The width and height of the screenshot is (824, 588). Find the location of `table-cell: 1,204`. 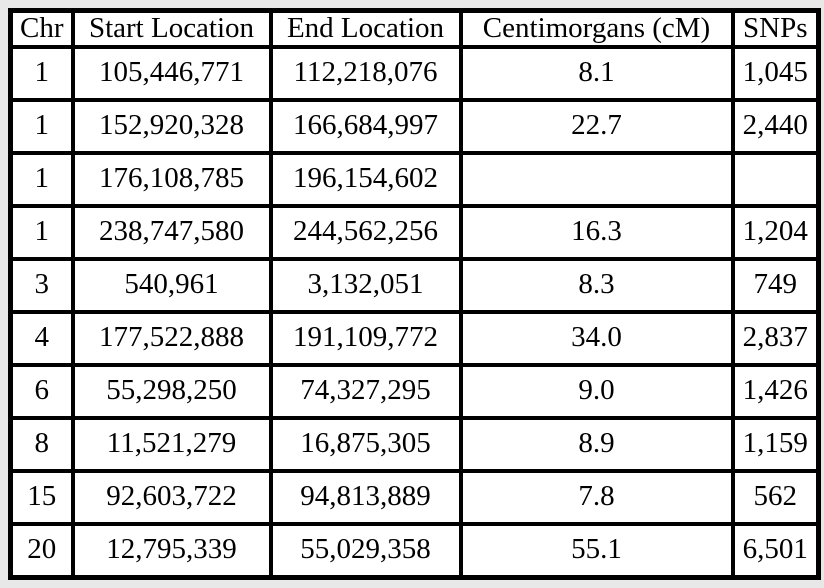

table-cell: 1,204 is located at coordinates (775, 232).